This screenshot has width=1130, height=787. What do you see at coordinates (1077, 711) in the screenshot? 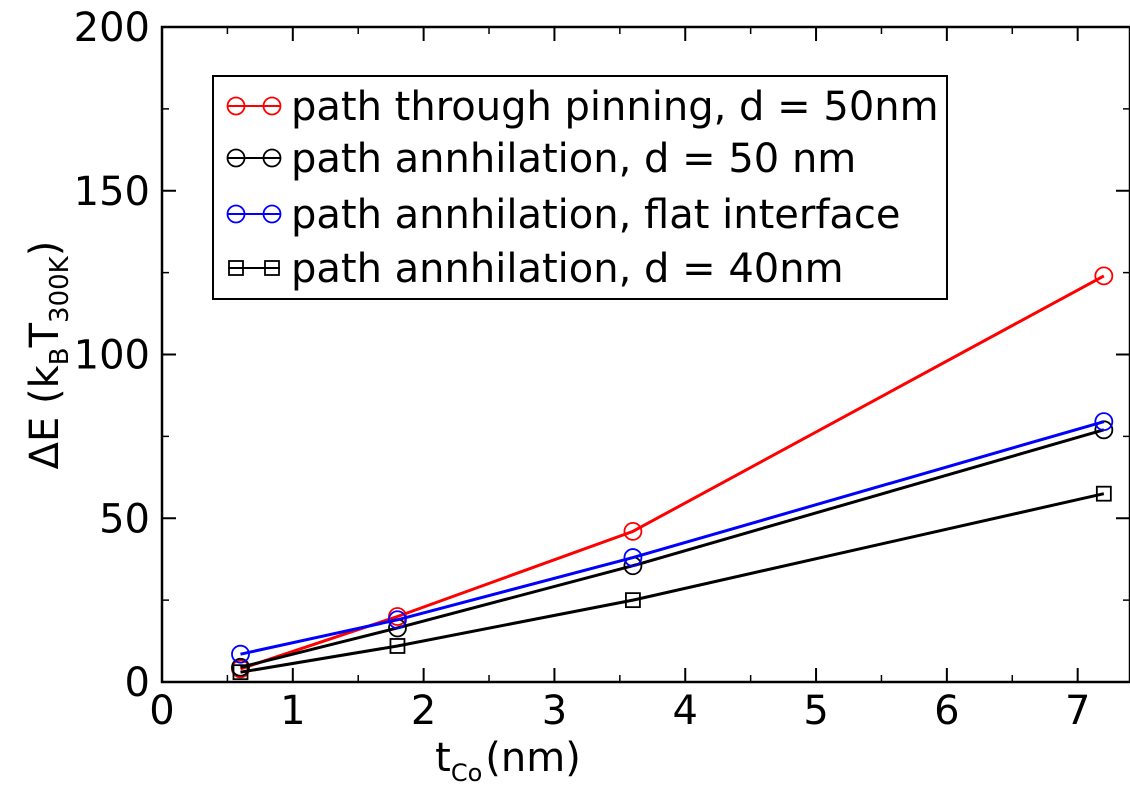
I see `x-tick-label: 7` at bounding box center [1077, 711].